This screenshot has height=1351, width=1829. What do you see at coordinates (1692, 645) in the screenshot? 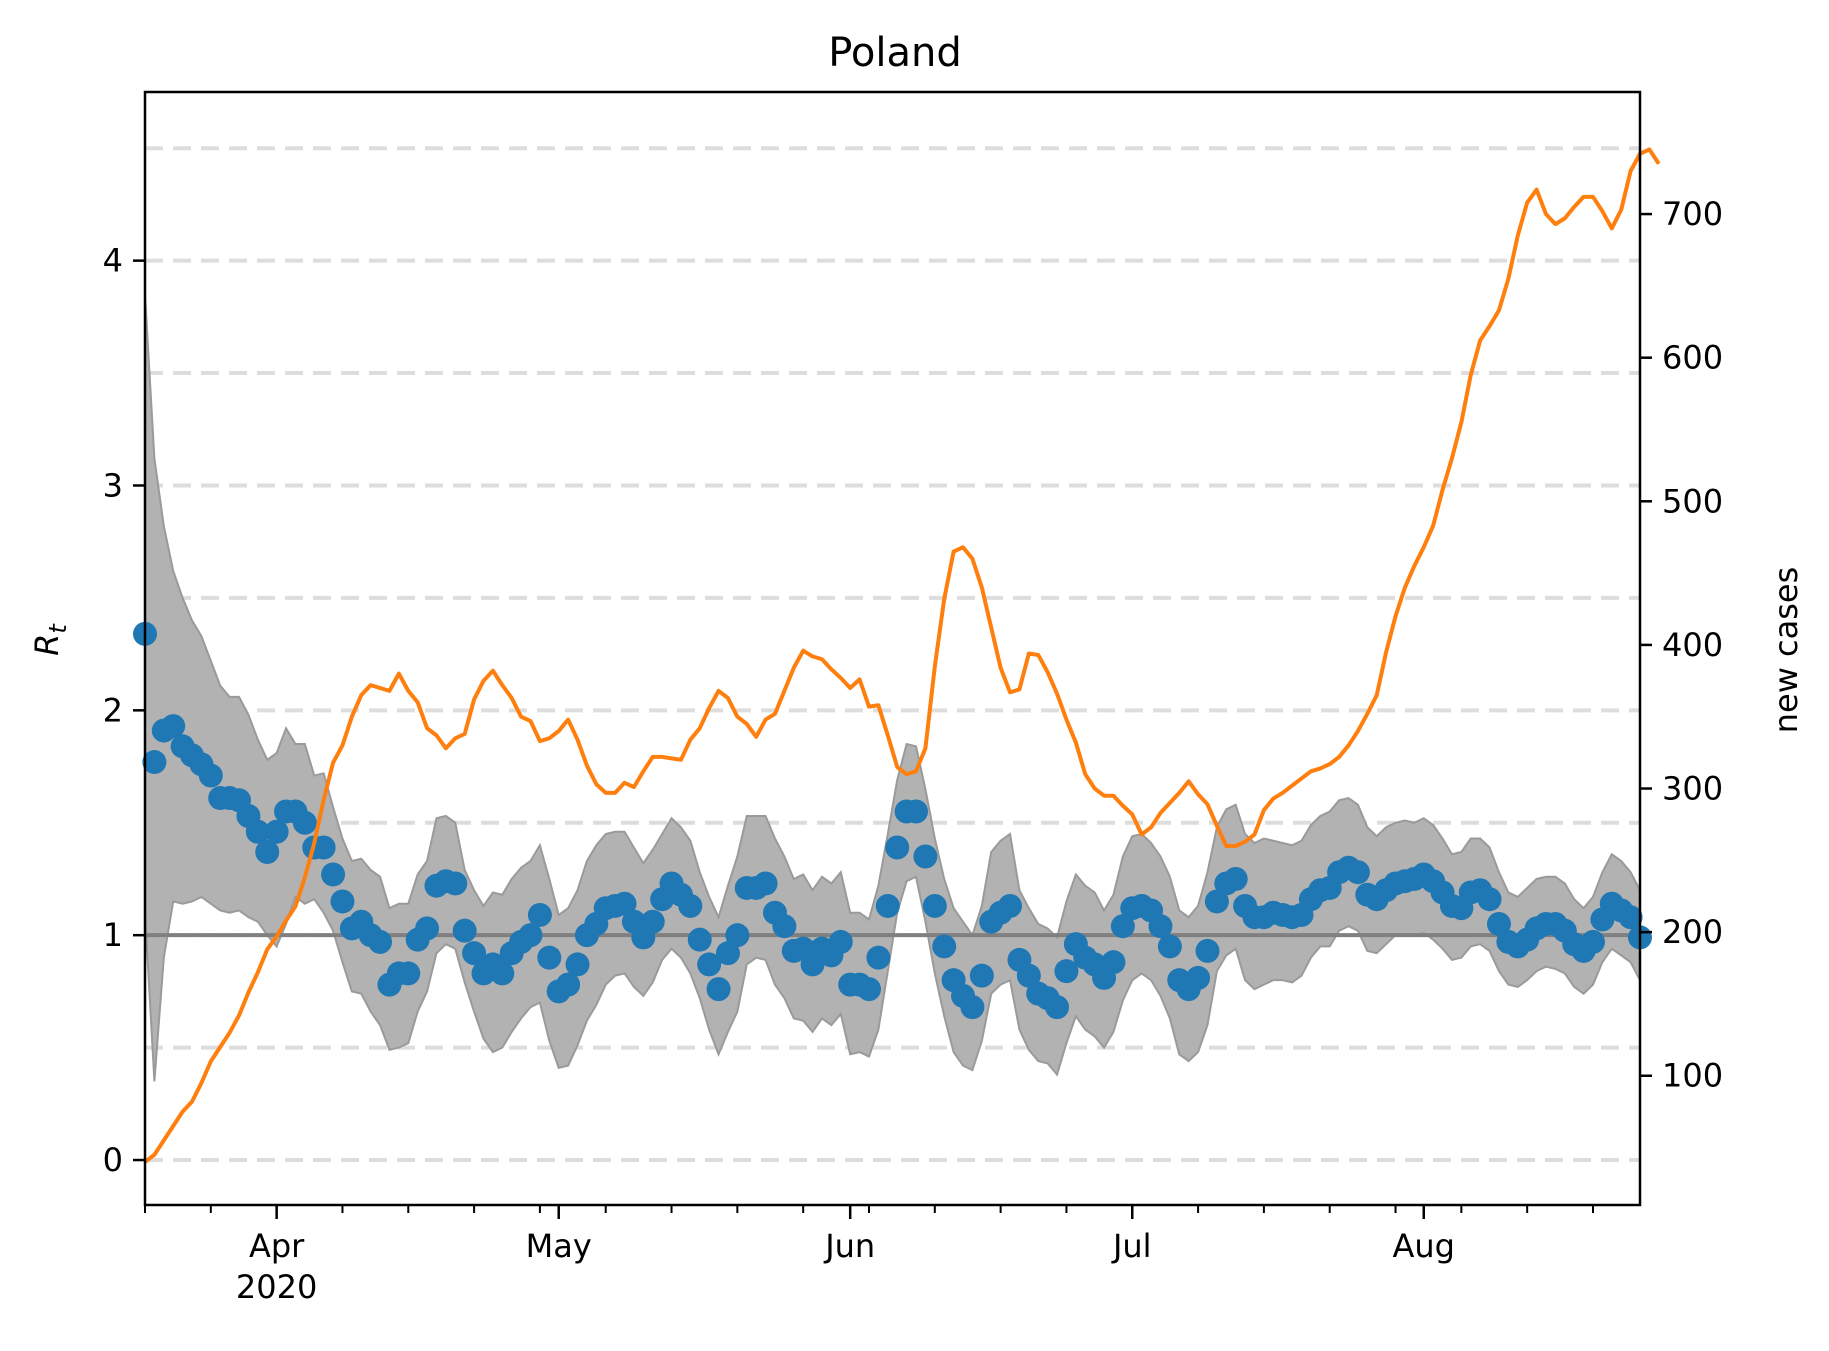
I see `right-tick-label: 400` at bounding box center [1692, 645].